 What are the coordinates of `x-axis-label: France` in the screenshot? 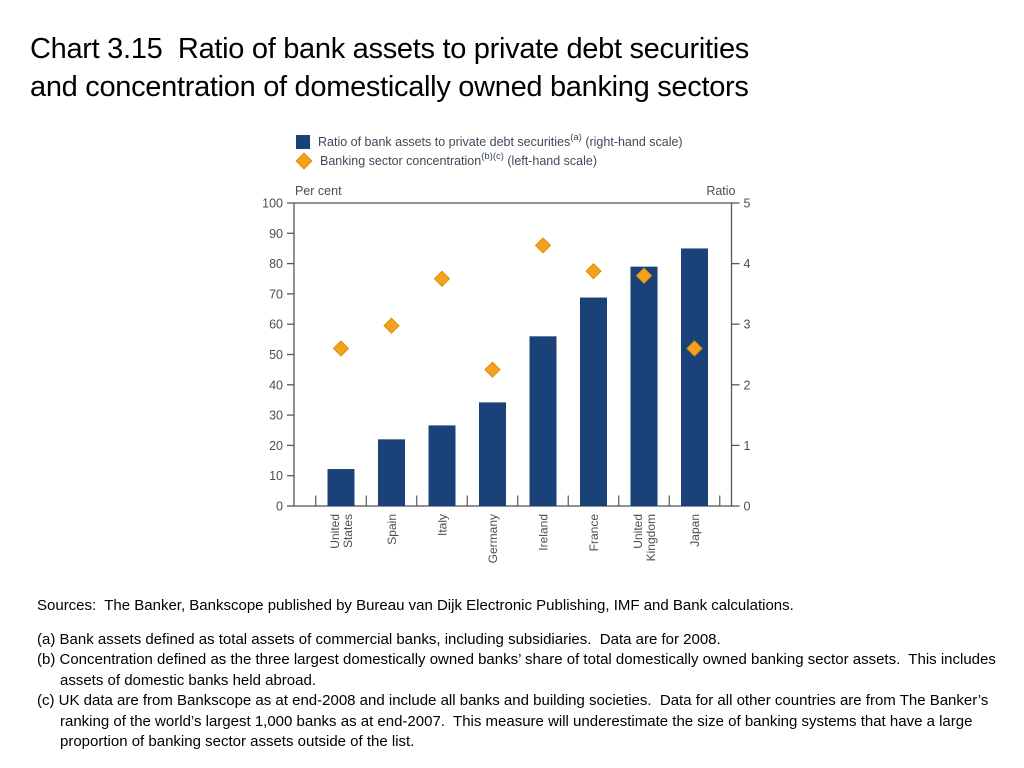 It's located at (594, 533).